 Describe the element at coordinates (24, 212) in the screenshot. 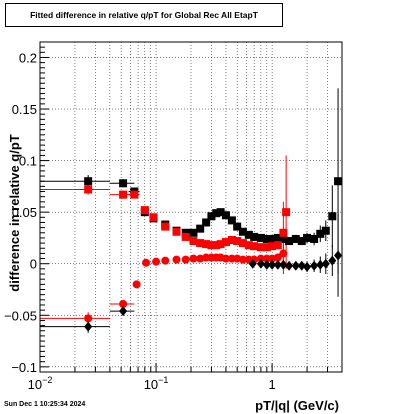

I see `y-tick-label: 0.05` at that location.